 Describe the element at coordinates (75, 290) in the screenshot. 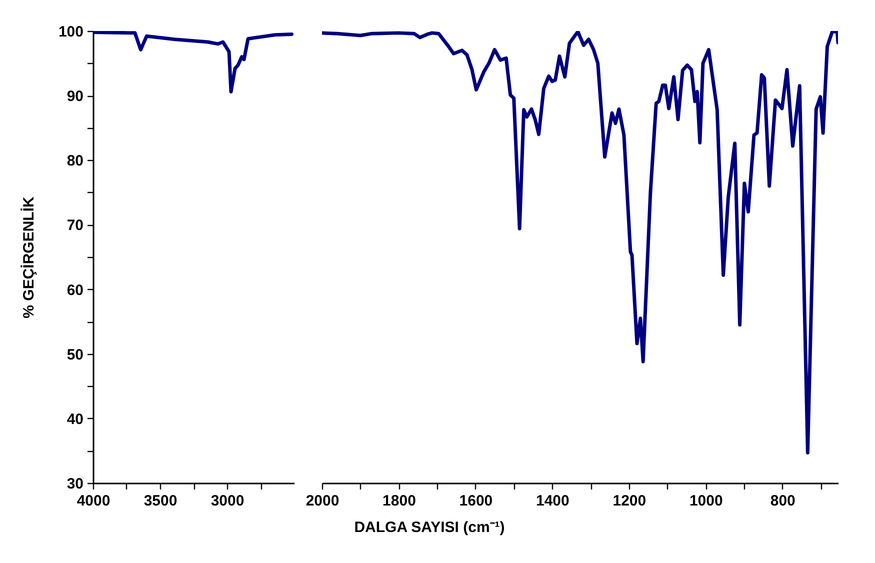

I see `y-tick-label: 60` at that location.